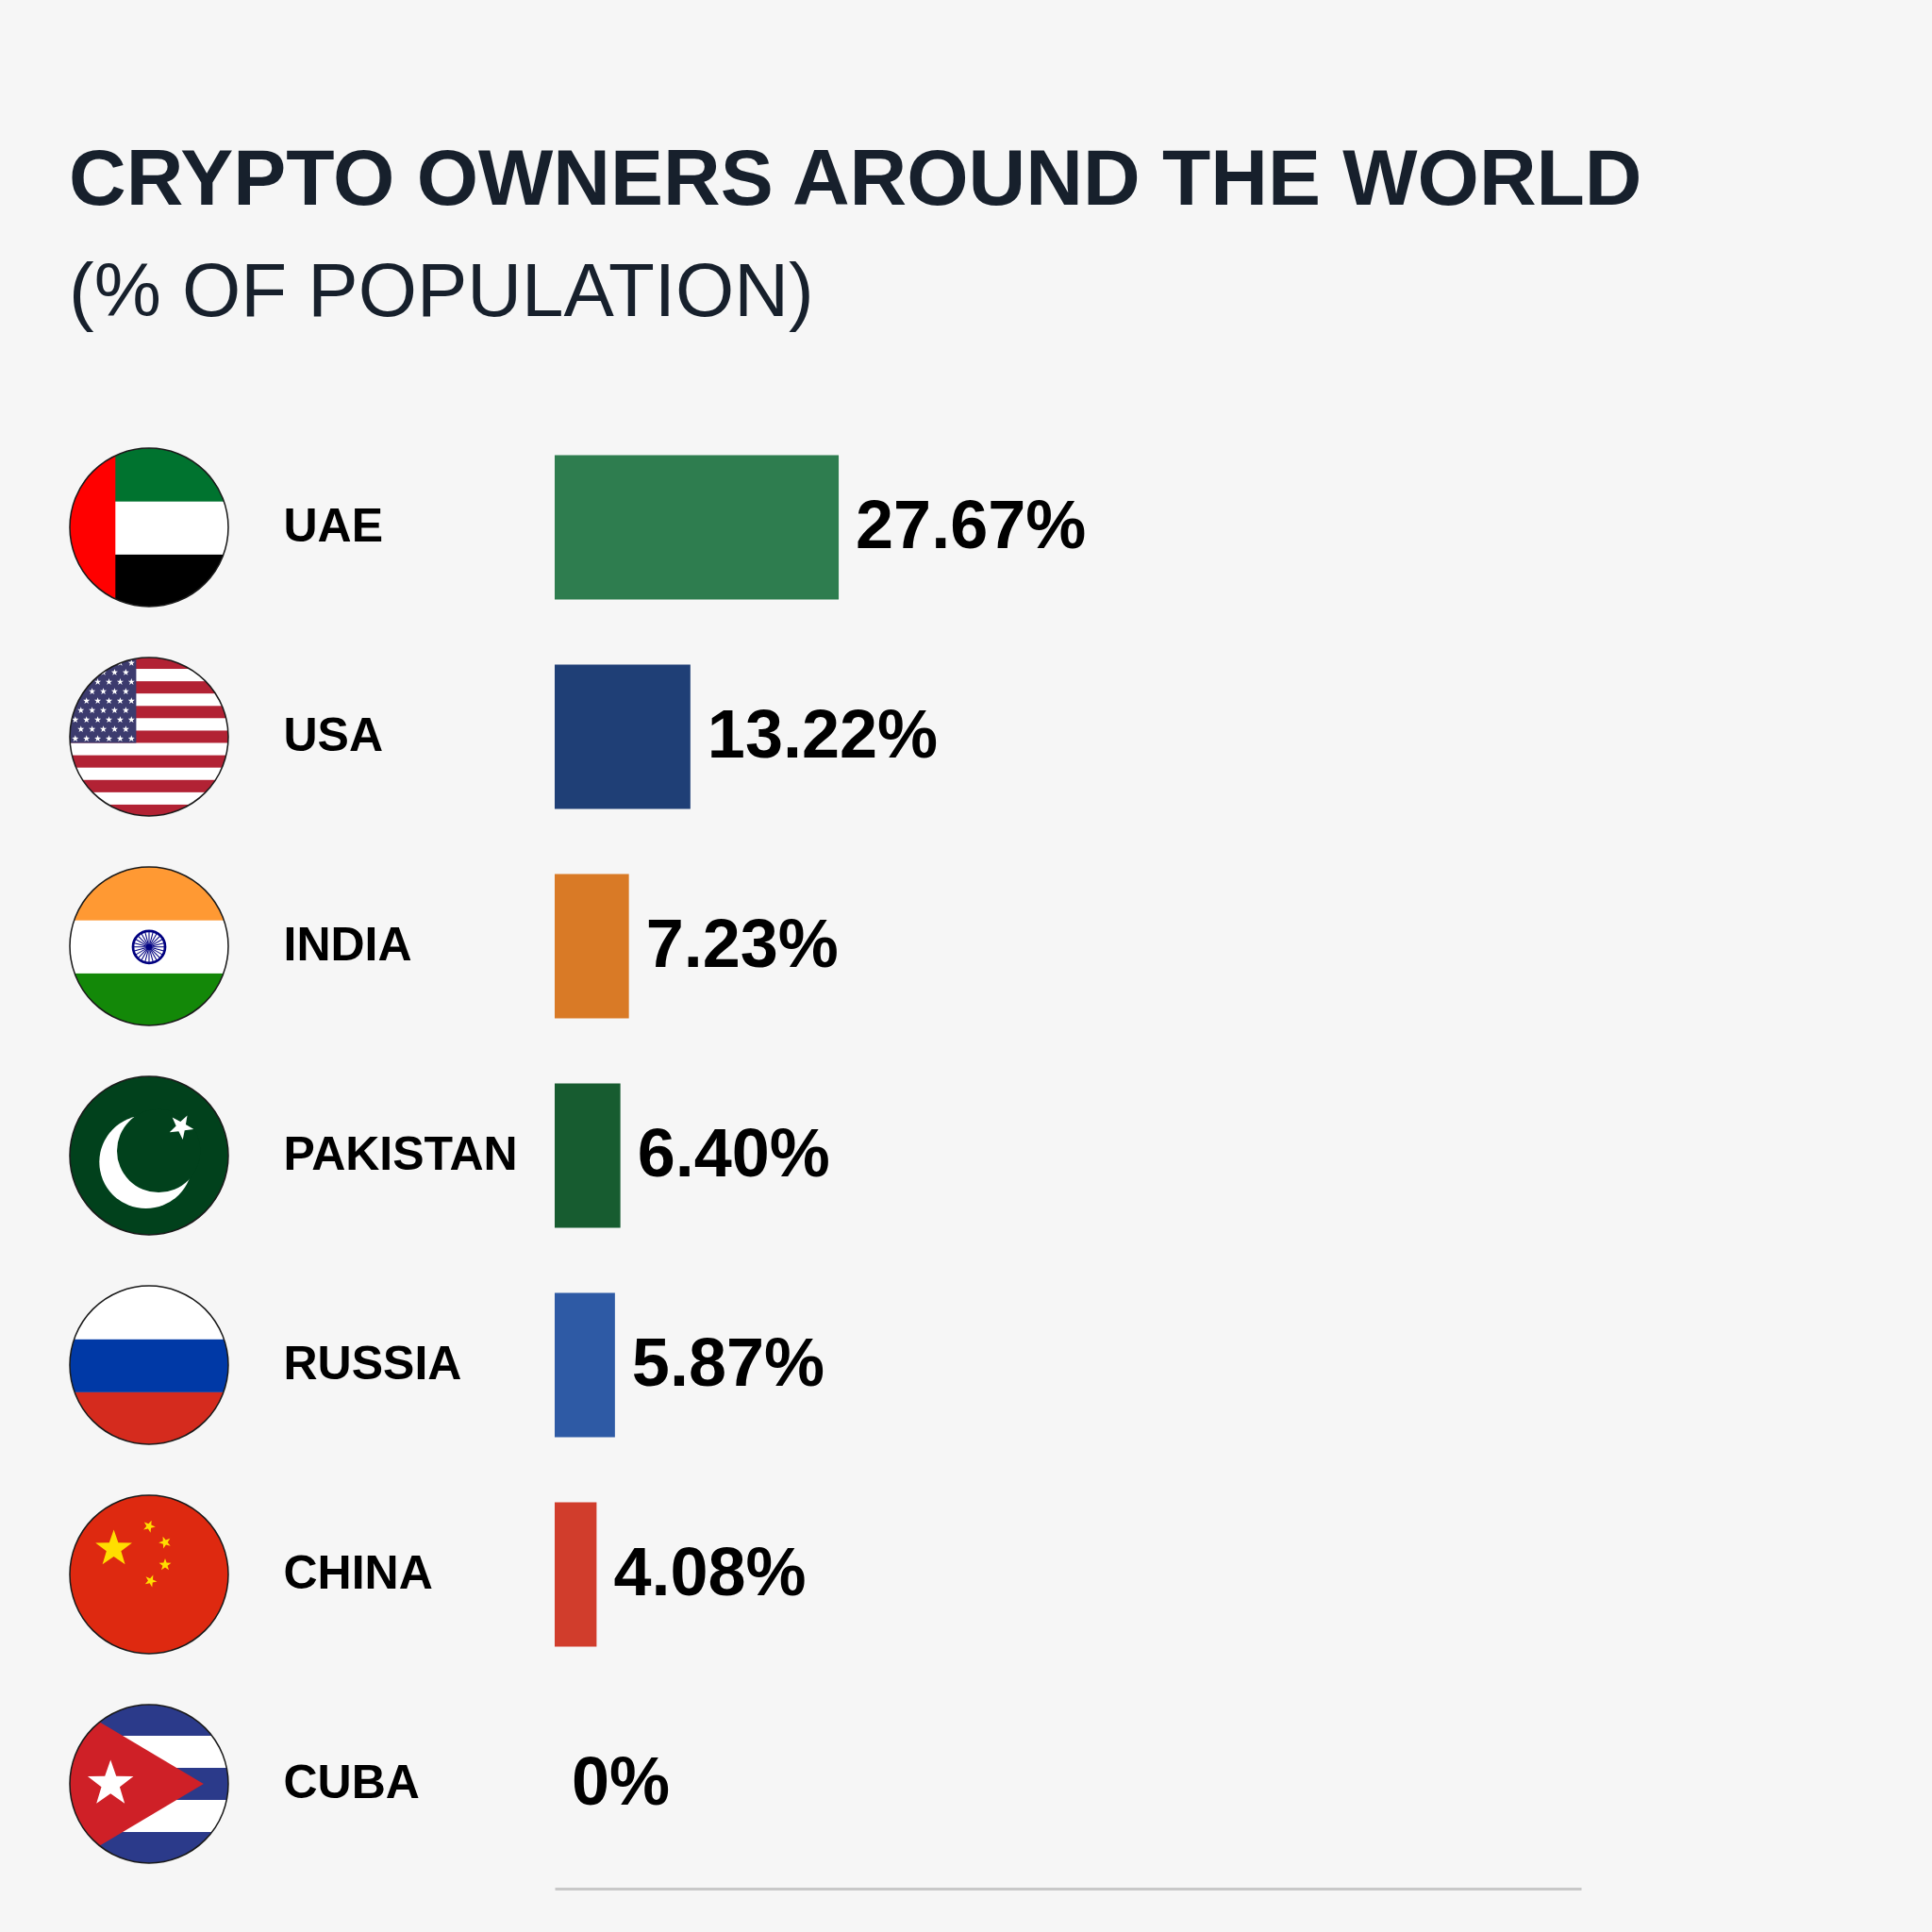 Image resolution: width=1932 pixels, height=1932 pixels. Describe the element at coordinates (742, 943) in the screenshot. I see `data-label: 7.23%` at that location.